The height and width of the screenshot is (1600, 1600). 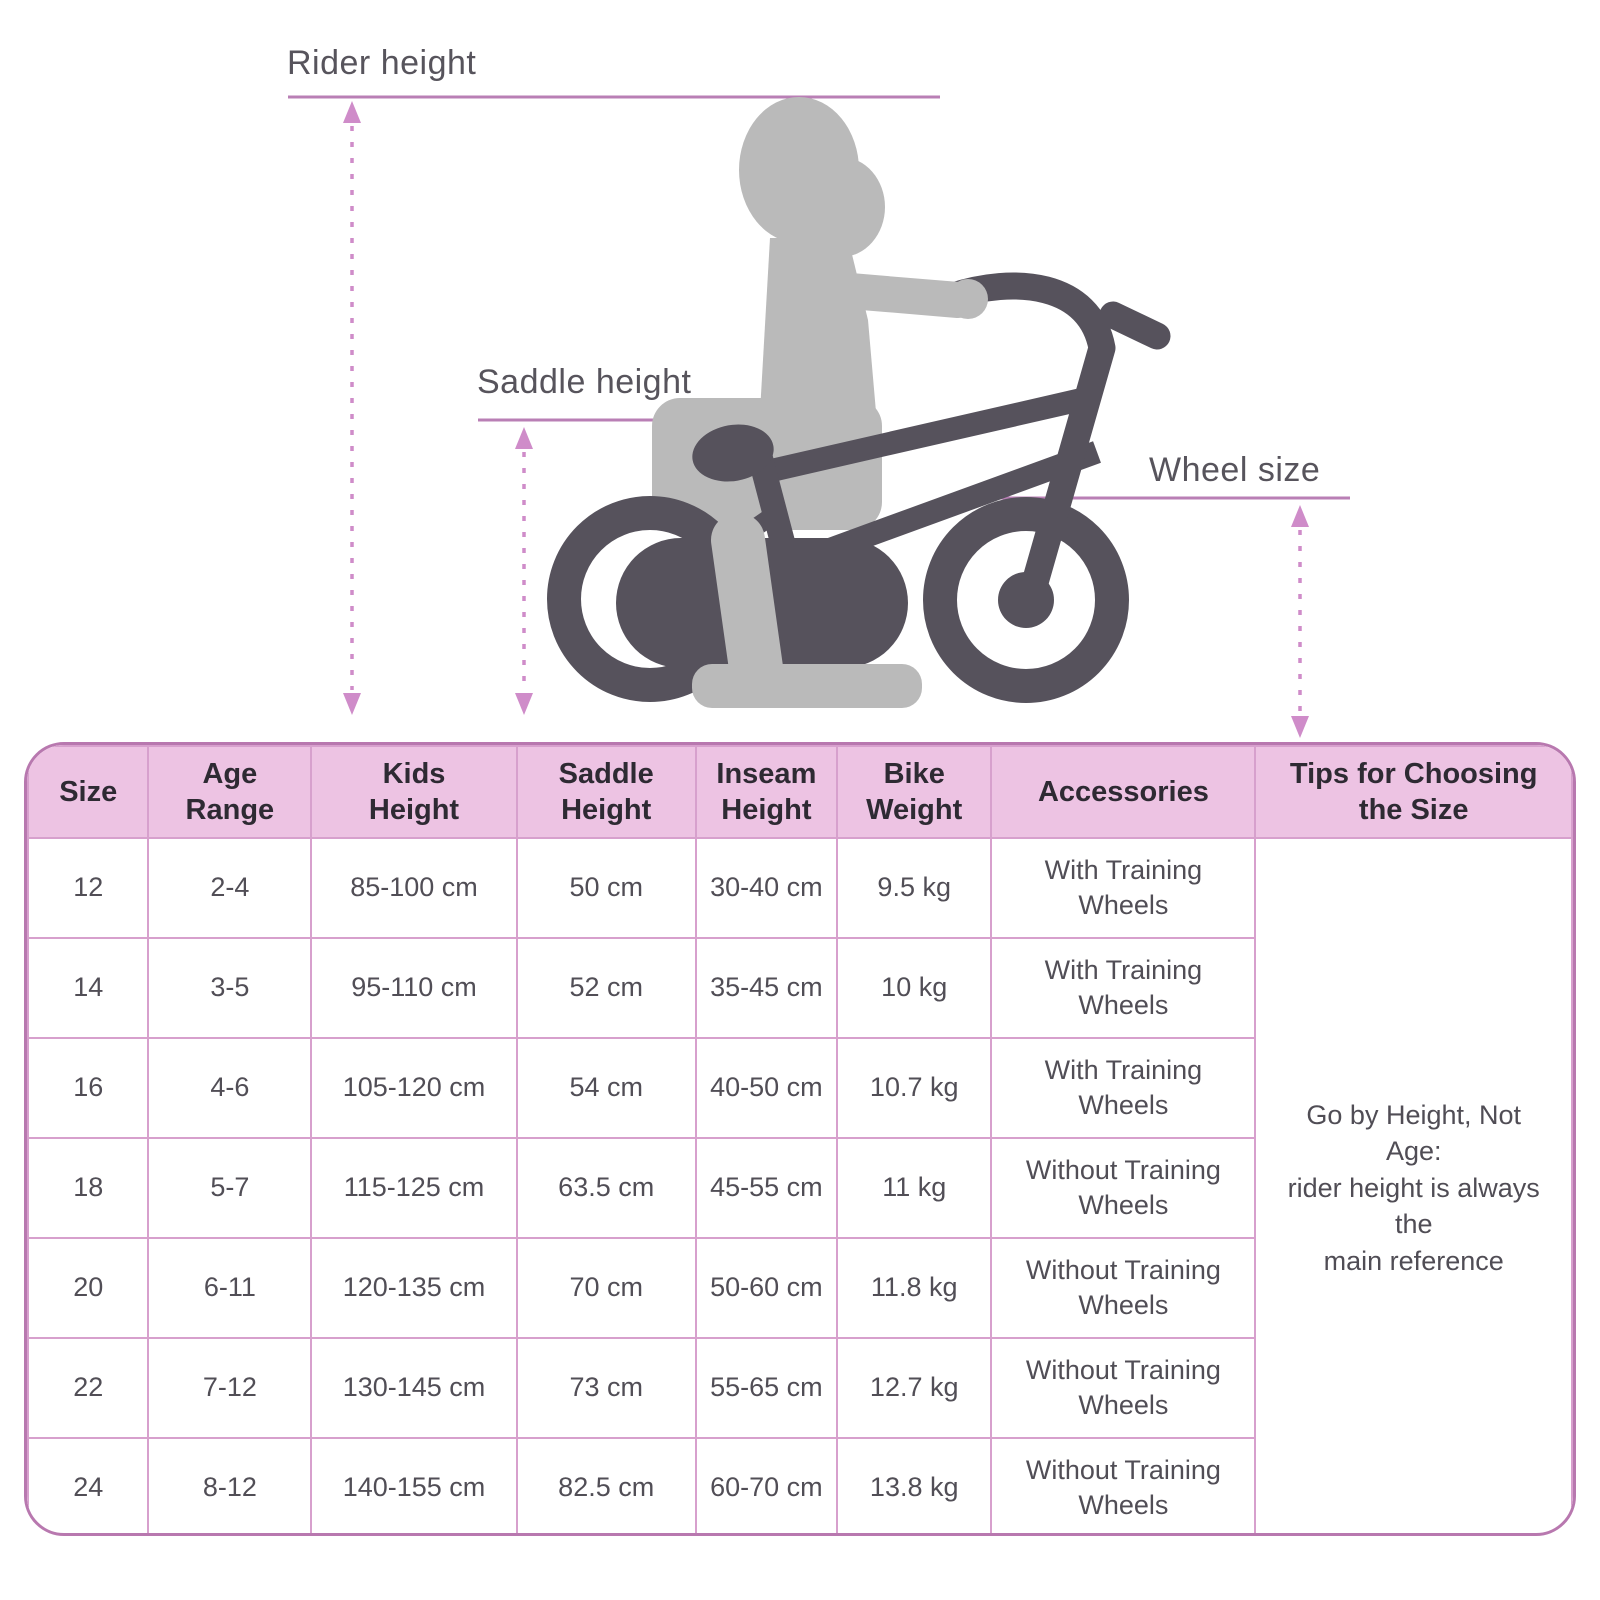 What do you see at coordinates (606, 792) in the screenshot?
I see `header-saddle-height: Saddle Height` at bounding box center [606, 792].